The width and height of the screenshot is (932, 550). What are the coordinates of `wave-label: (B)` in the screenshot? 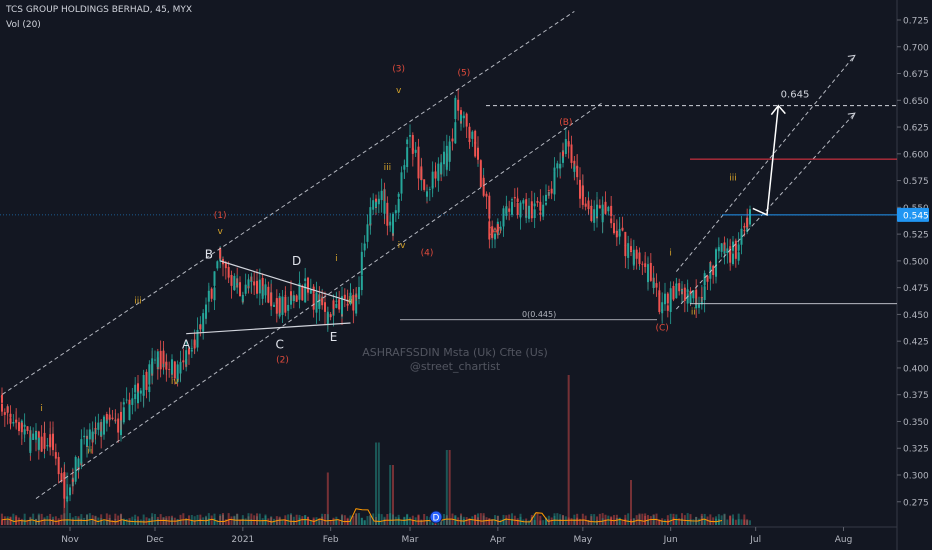 It's located at (565, 123).